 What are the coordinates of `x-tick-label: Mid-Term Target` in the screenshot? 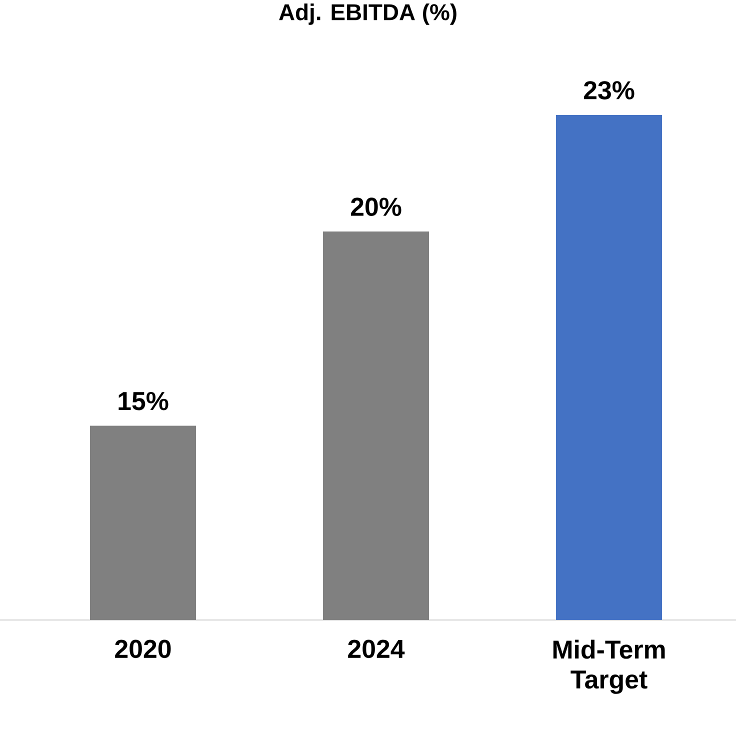 It's located at (609, 667).